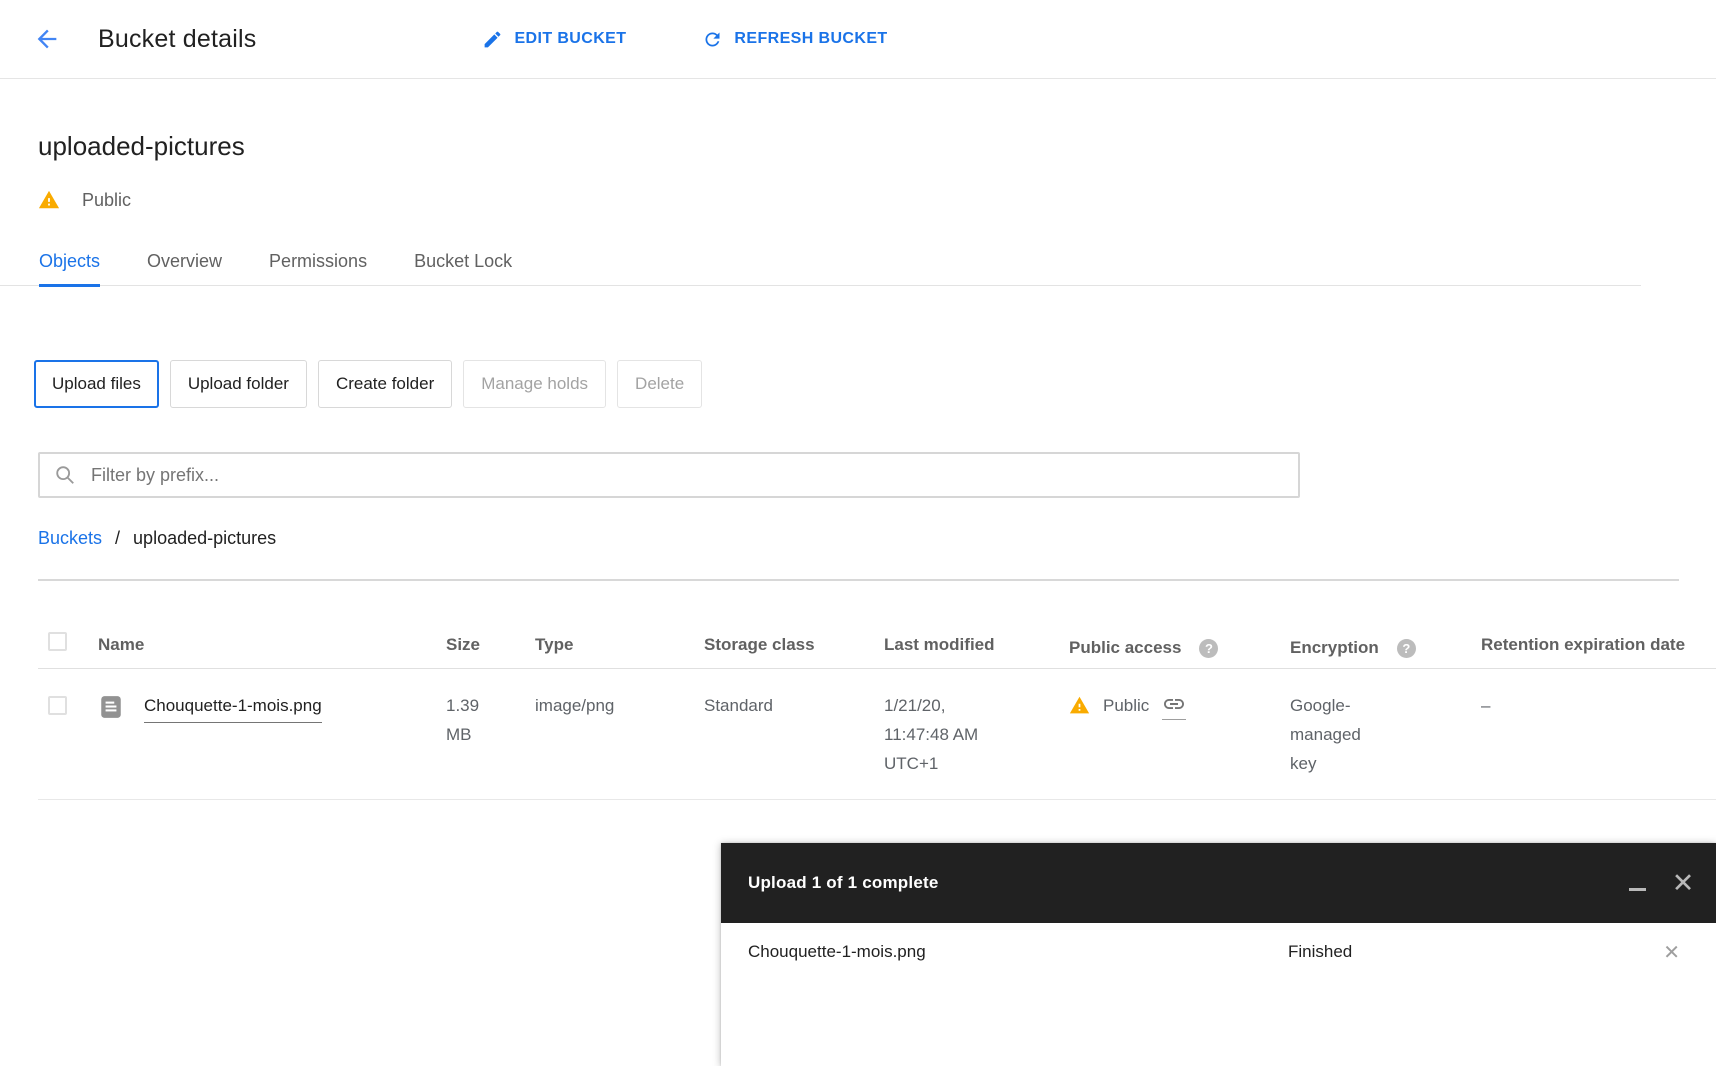  What do you see at coordinates (858, 580) in the screenshot?
I see `divider` at bounding box center [858, 580].